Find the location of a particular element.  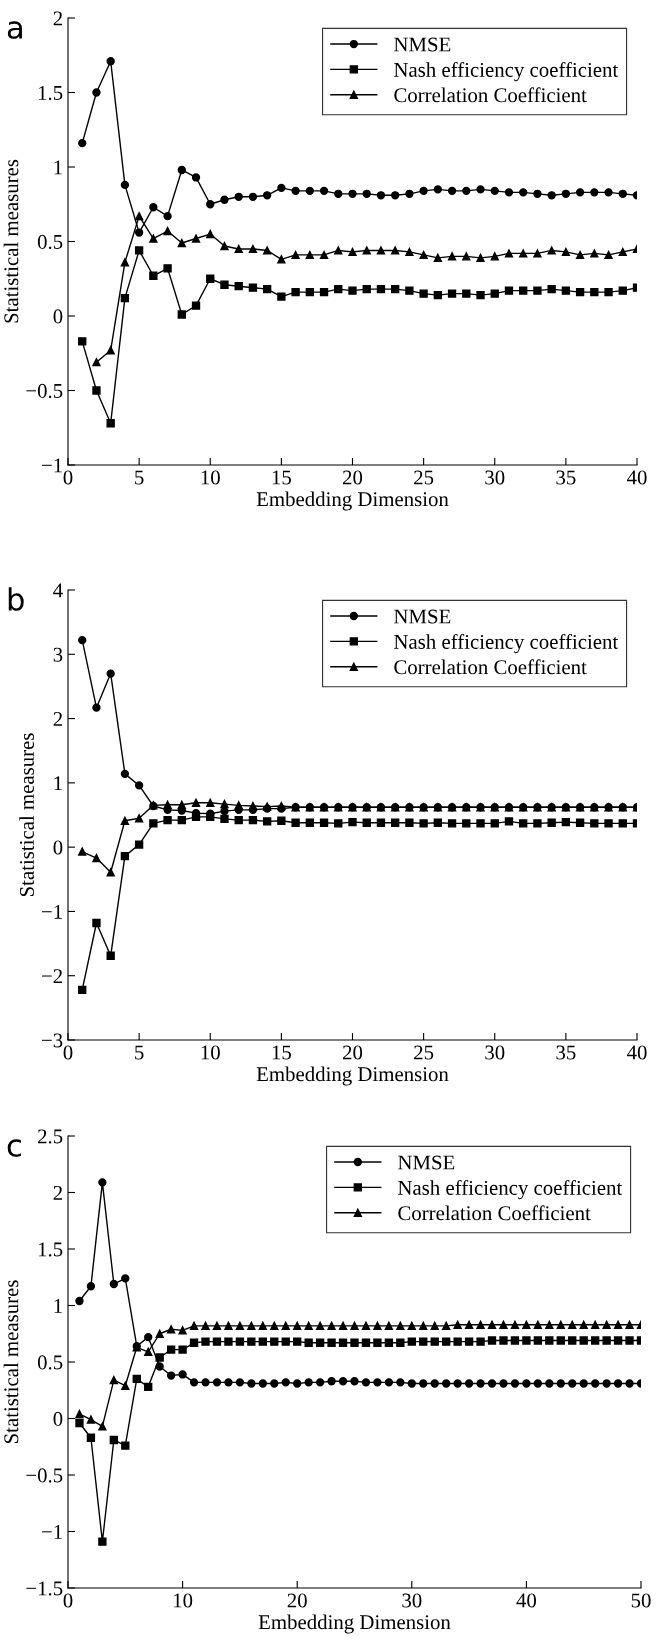

text: a is located at coordinates (14, 30).